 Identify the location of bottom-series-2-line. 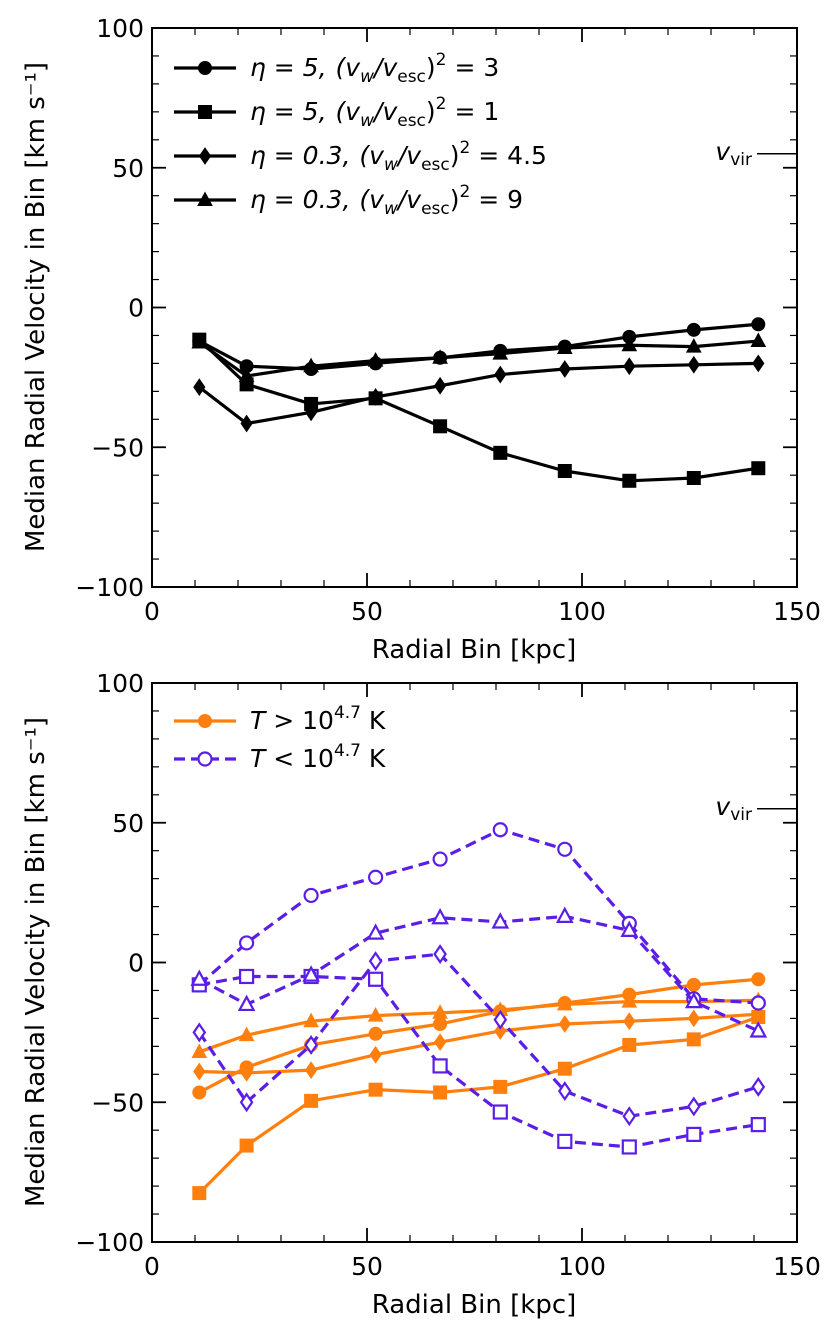
(478, 1105).